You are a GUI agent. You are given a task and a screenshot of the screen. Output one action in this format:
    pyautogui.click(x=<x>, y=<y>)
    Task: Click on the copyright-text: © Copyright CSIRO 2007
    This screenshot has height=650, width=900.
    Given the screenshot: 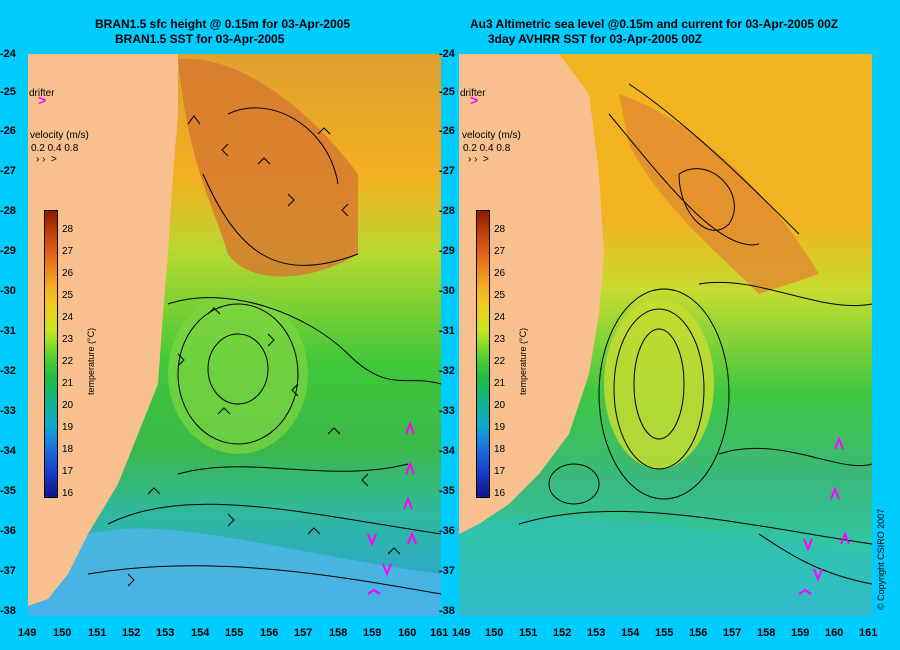 What is the action you would take?
    pyautogui.click(x=881, y=559)
    